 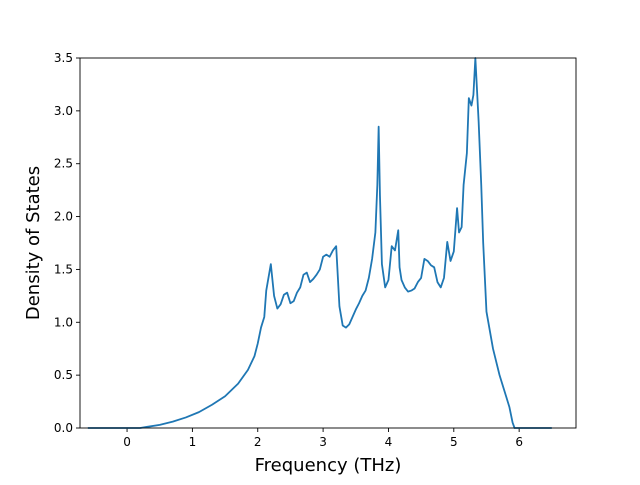 What do you see at coordinates (63, 269) in the screenshot?
I see `y-tick-label: 1.5` at bounding box center [63, 269].